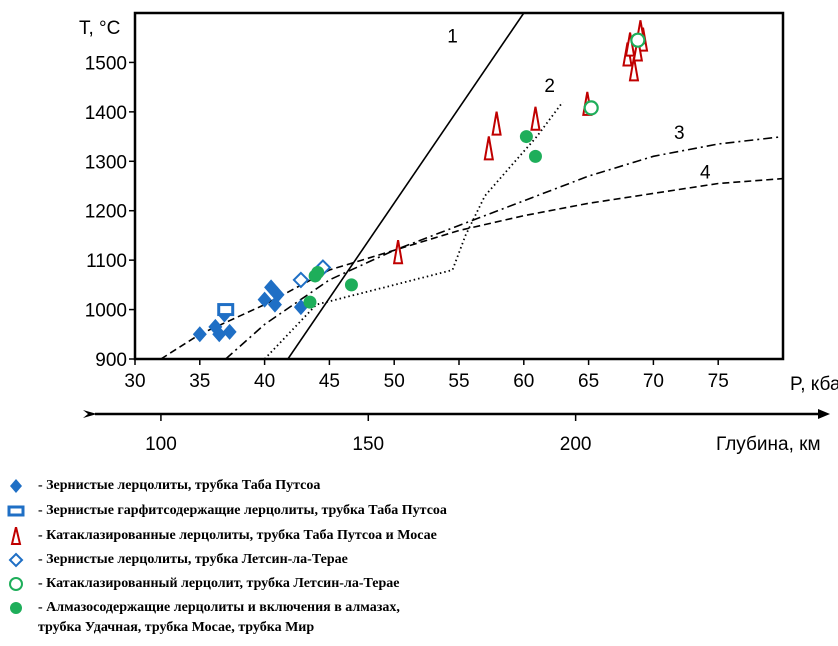 This screenshot has height=646, width=838. Describe the element at coordinates (16, 536) in the screenshot. I see `triangle-open-icon` at that location.